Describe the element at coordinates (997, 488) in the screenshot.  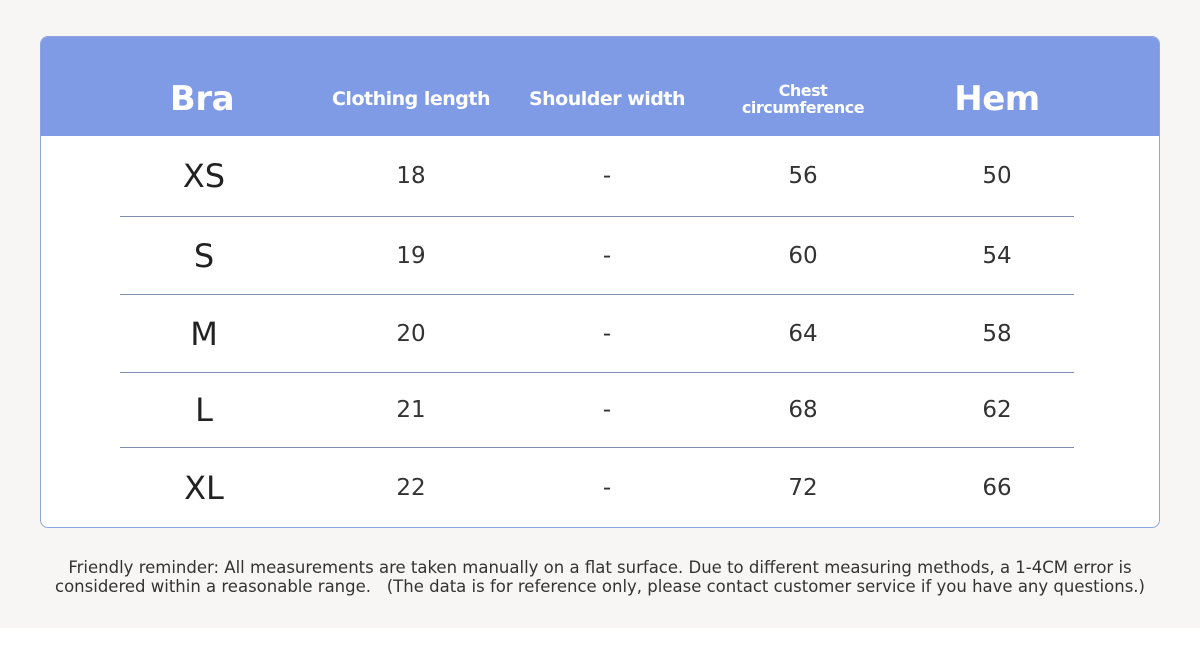
I see `table-cell: 66` at that location.